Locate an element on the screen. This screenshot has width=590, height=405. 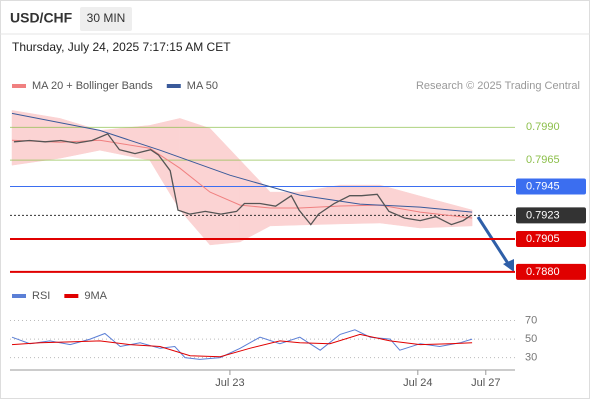
level-label: 0.7990 is located at coordinates (543, 127).